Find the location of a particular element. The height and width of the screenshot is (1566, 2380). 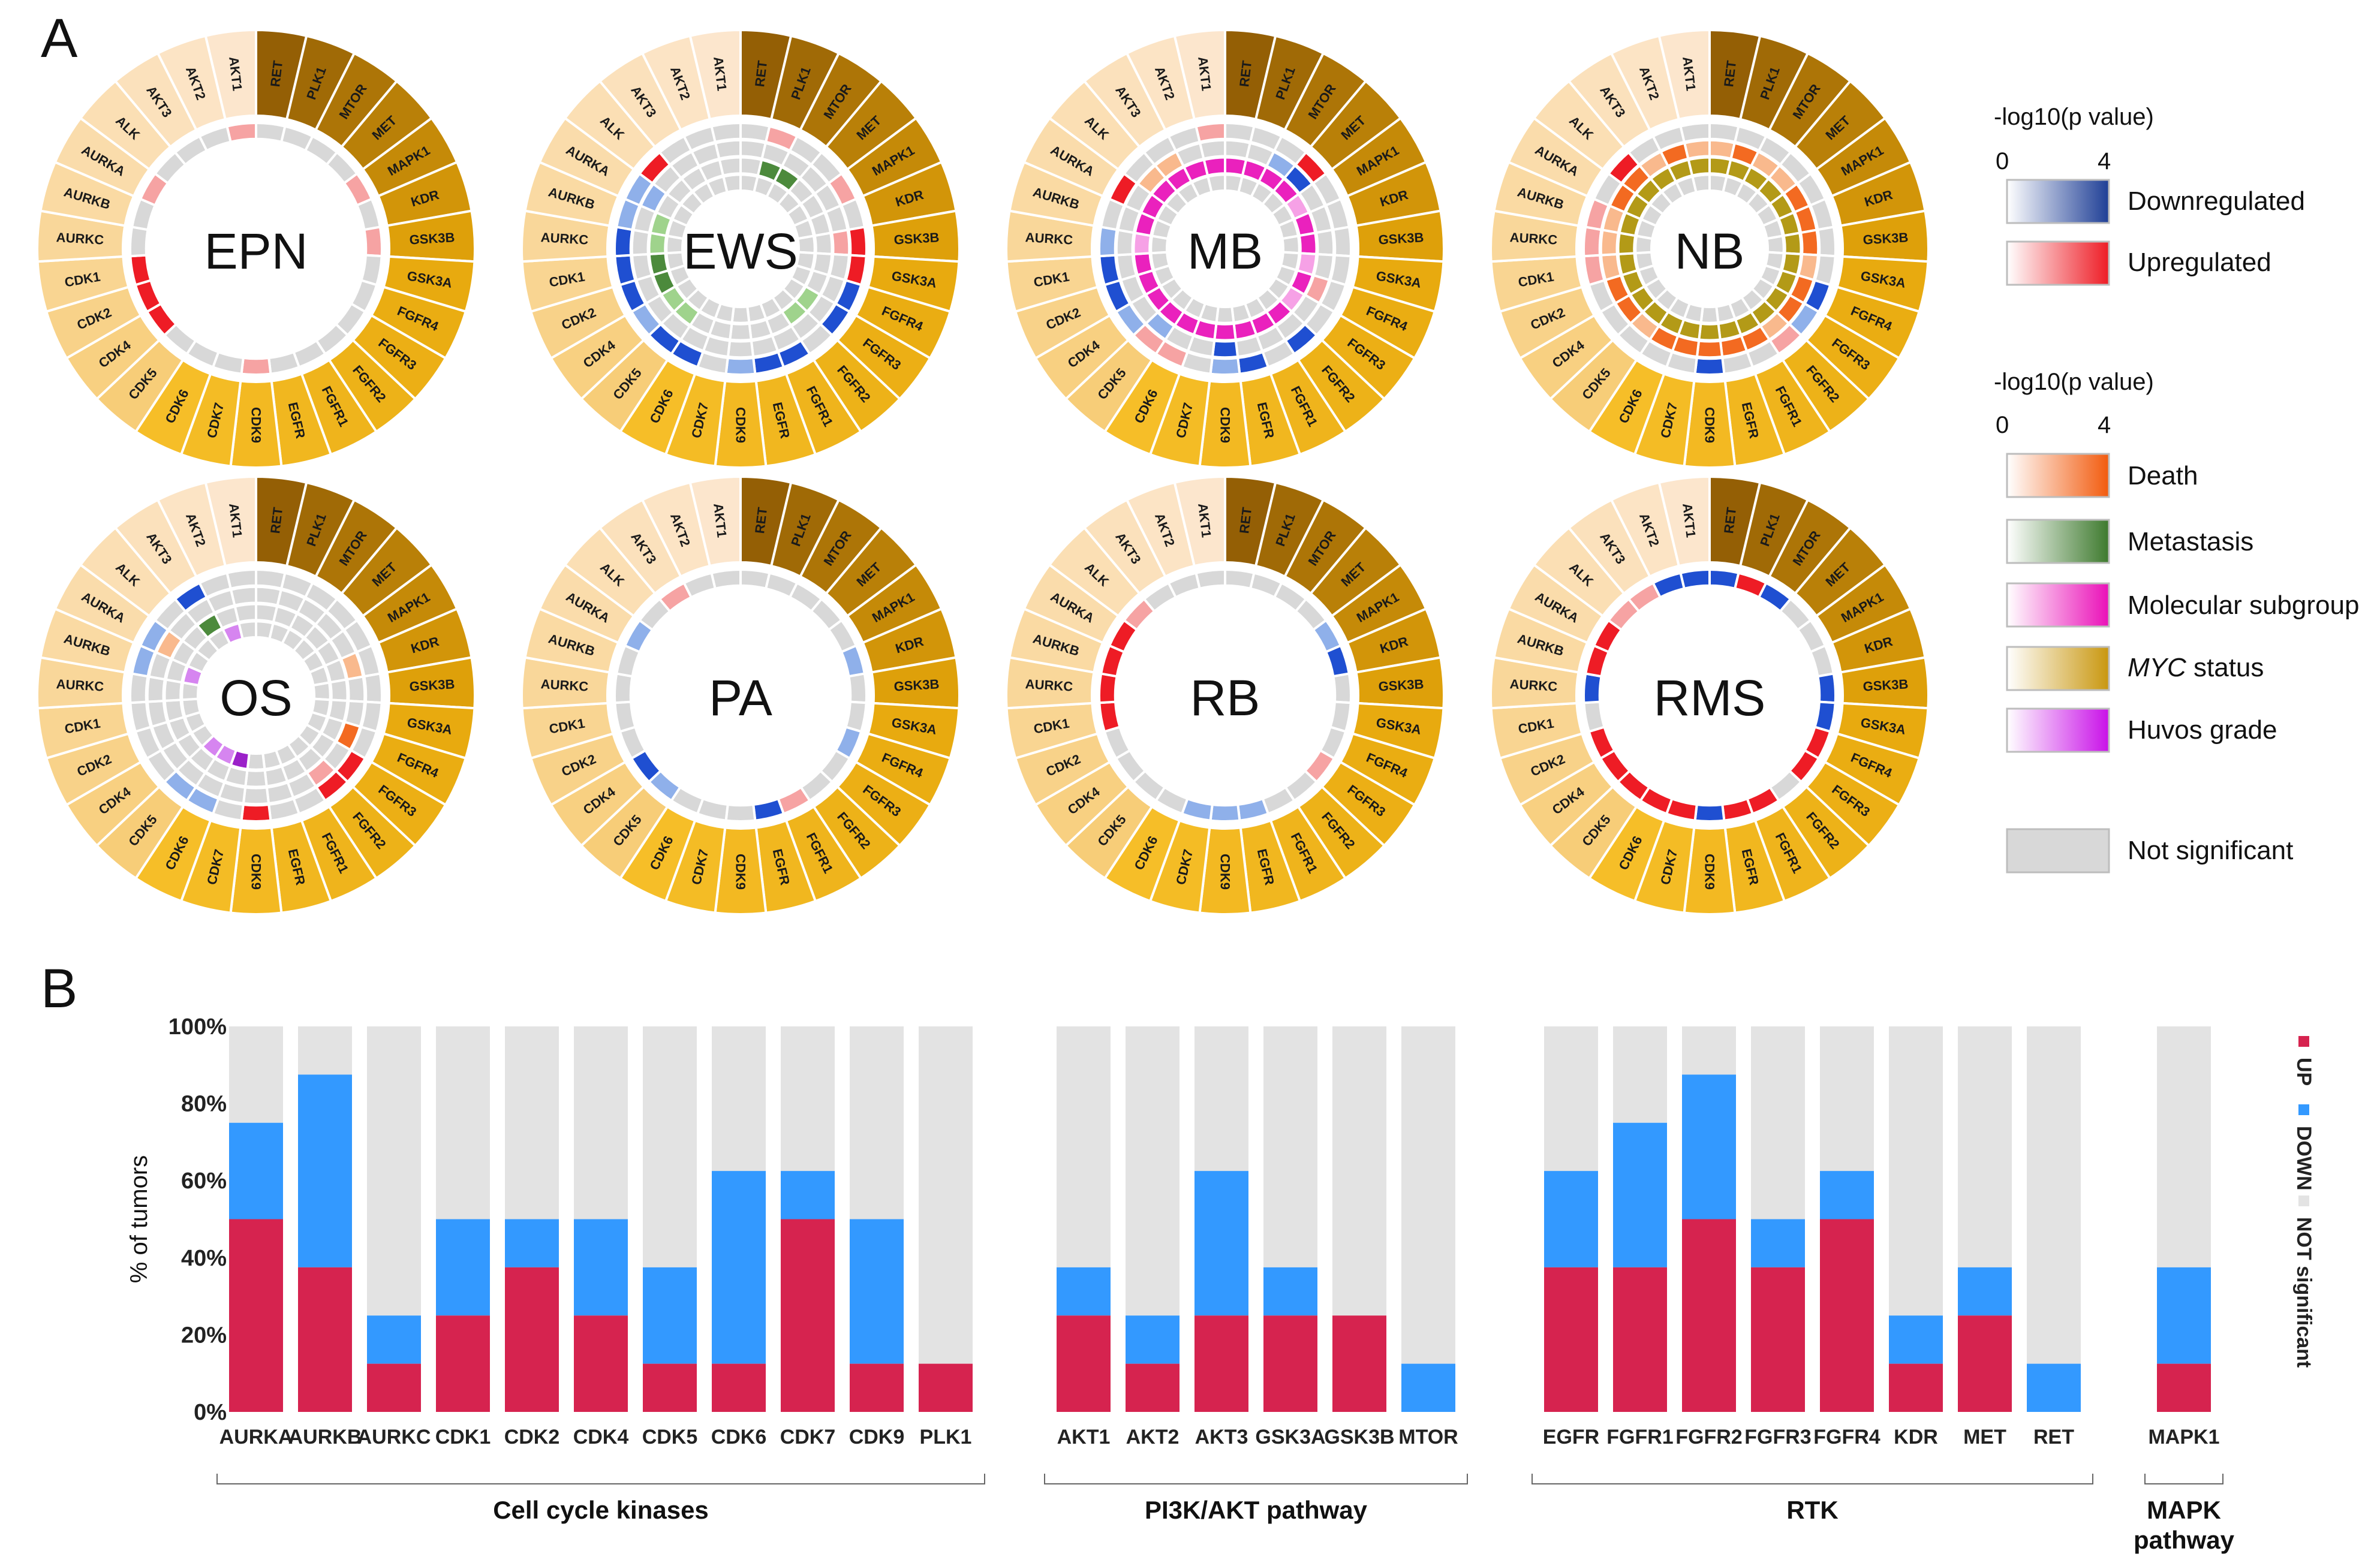

bar-down-akt2 is located at coordinates (1153, 1340).